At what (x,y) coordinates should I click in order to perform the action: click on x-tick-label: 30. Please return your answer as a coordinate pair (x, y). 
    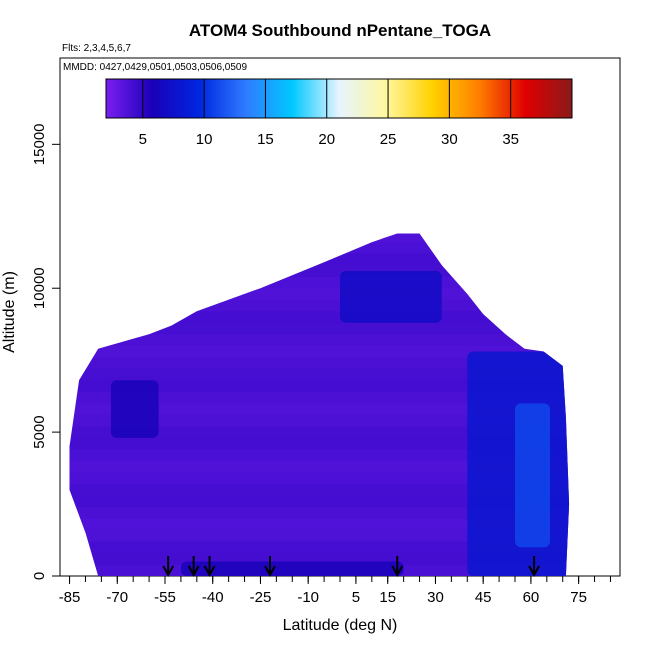
    Looking at the image, I should click on (435, 597).